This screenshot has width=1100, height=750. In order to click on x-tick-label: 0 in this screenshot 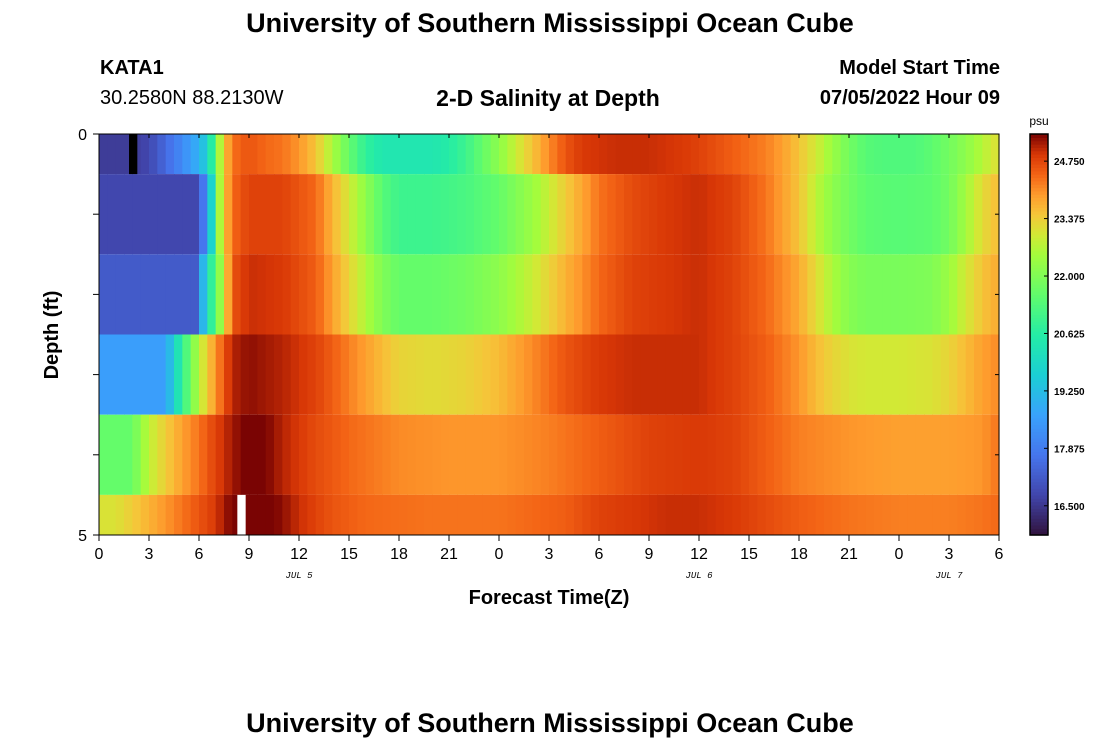, I will do `click(499, 554)`.